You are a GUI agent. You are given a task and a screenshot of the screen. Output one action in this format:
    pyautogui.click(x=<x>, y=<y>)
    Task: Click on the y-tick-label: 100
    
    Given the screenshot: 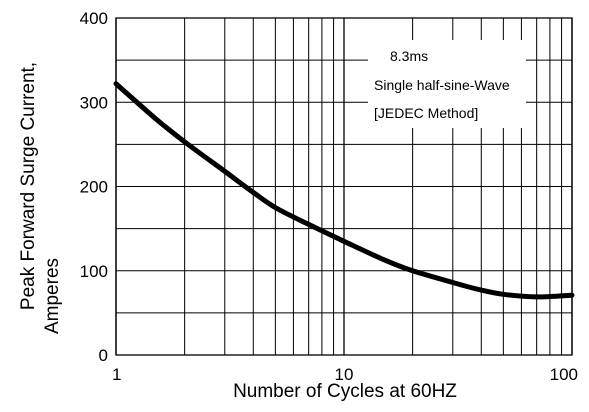 What is the action you would take?
    pyautogui.click(x=94, y=271)
    